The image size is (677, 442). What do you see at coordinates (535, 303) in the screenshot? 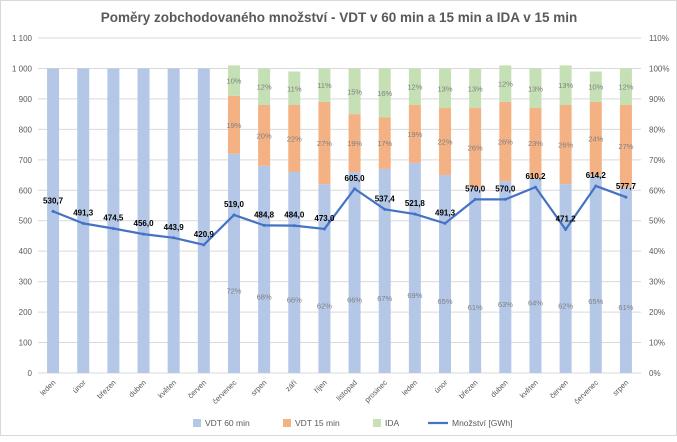
I see `bar-label: 64%` at bounding box center [535, 303].